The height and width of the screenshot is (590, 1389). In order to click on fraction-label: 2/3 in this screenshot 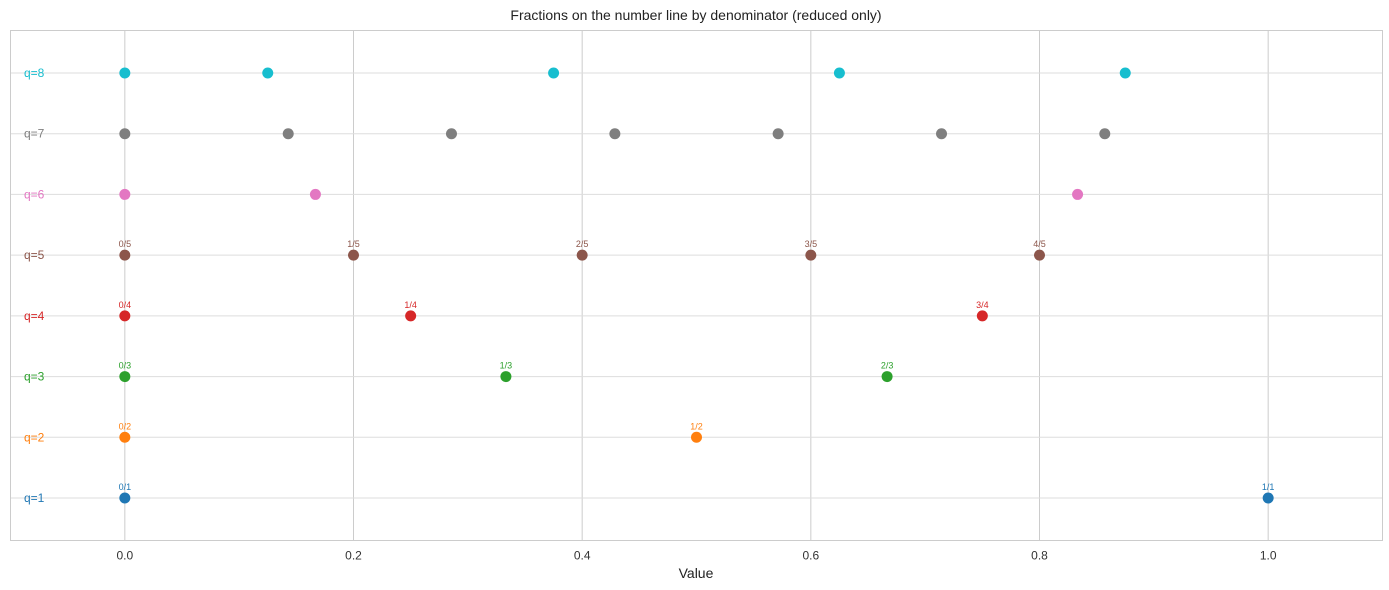, I will do `click(887, 366)`.